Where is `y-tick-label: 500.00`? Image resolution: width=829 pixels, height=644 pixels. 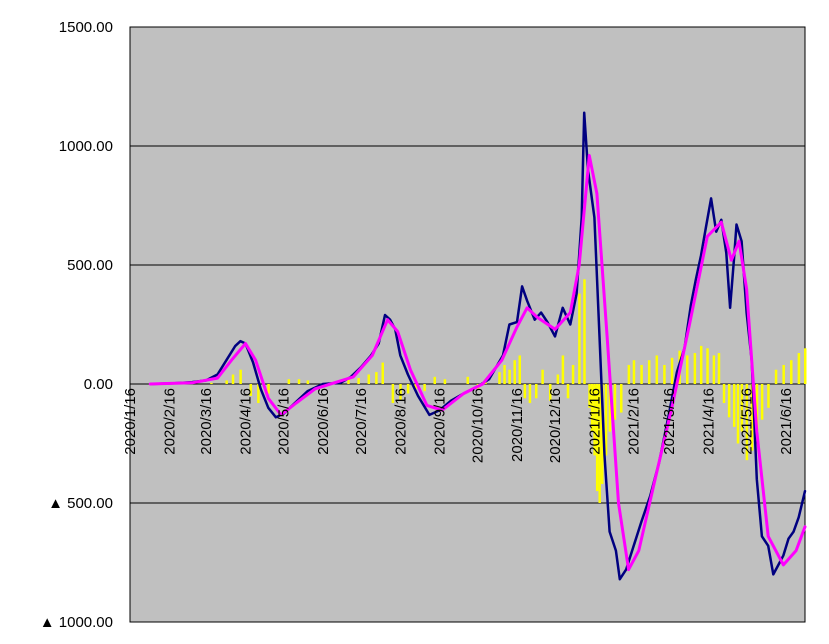 y-tick-label: 500.00 is located at coordinates (90, 265).